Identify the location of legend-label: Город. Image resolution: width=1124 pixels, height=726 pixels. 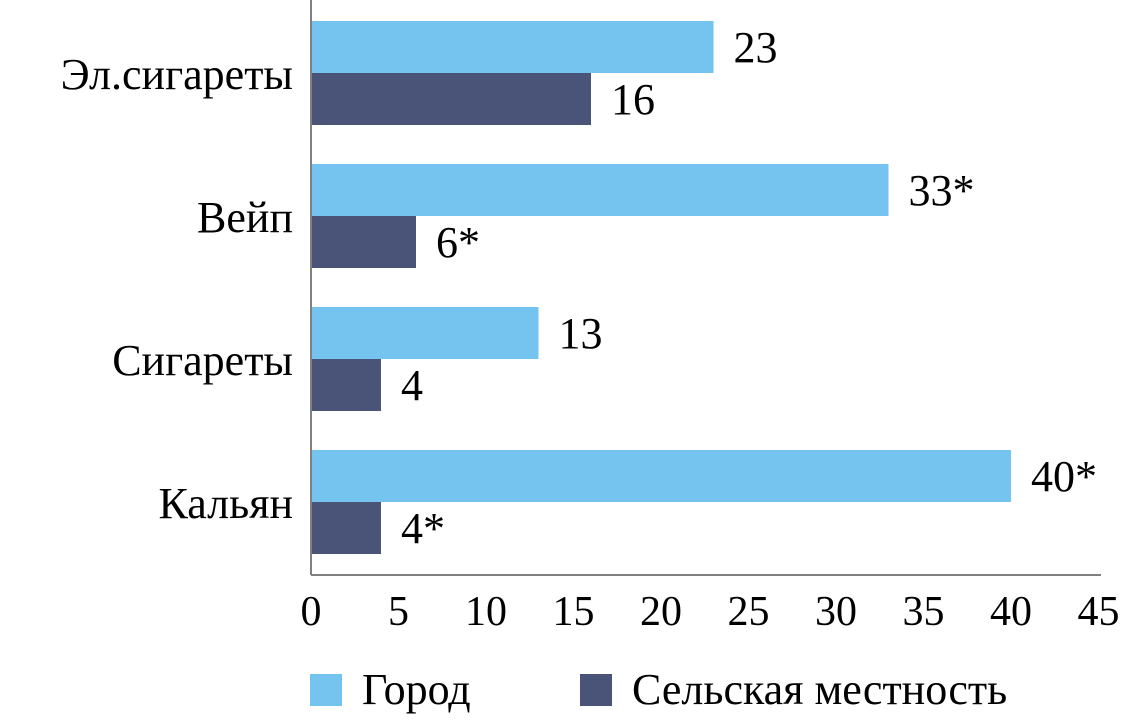
(416, 689).